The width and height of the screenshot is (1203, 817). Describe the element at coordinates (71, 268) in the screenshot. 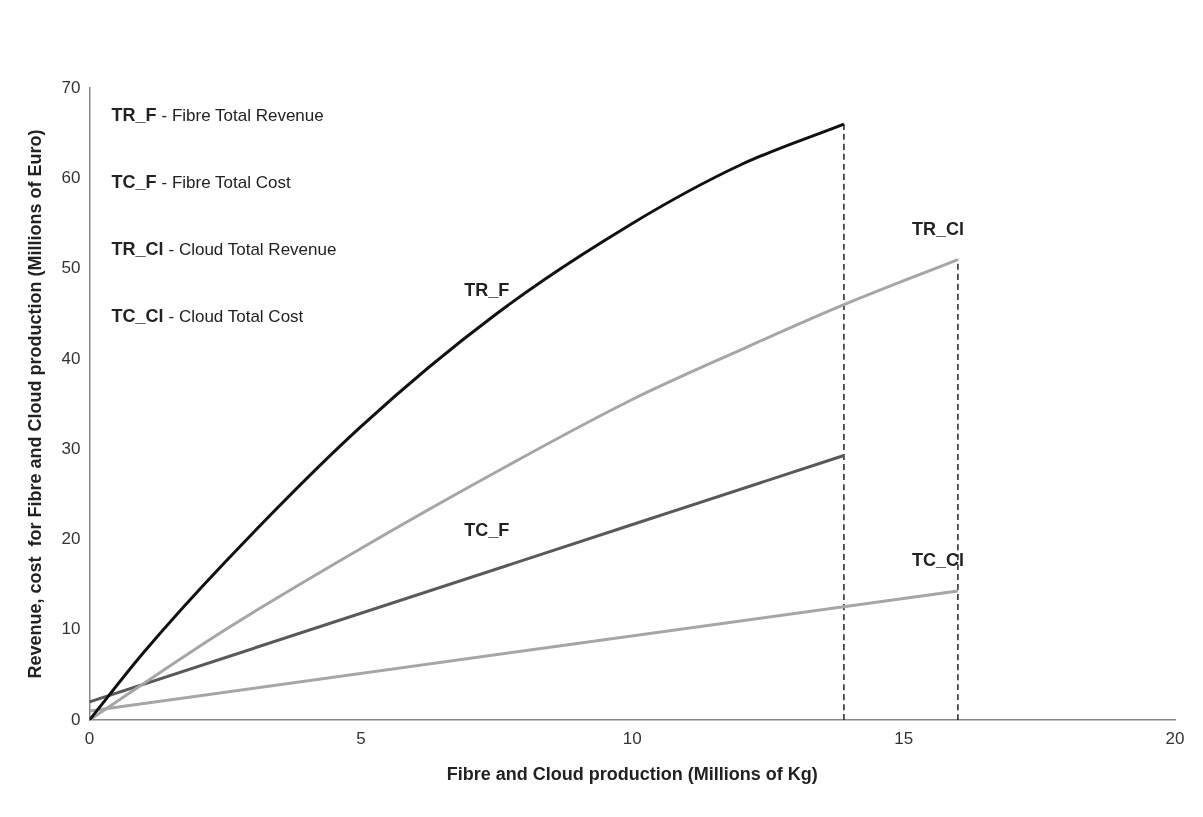

I see `y-tick-label: 50` at that location.